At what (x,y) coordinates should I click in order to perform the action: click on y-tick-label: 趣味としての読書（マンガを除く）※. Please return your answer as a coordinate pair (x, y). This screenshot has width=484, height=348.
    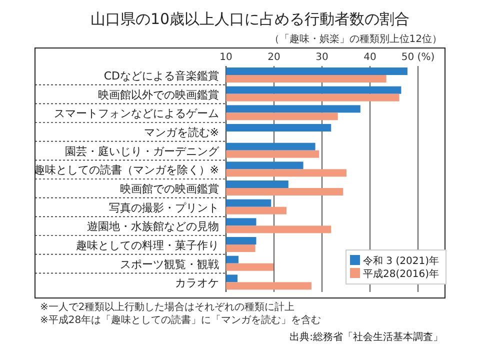
    Looking at the image, I should click on (126, 170).